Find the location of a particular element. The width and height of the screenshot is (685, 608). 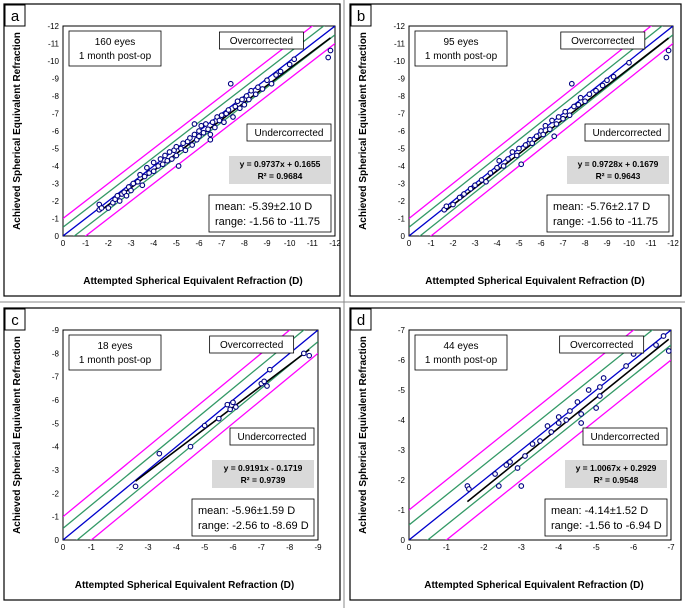

followup-label: 1 month post-op is located at coordinates (115, 56).